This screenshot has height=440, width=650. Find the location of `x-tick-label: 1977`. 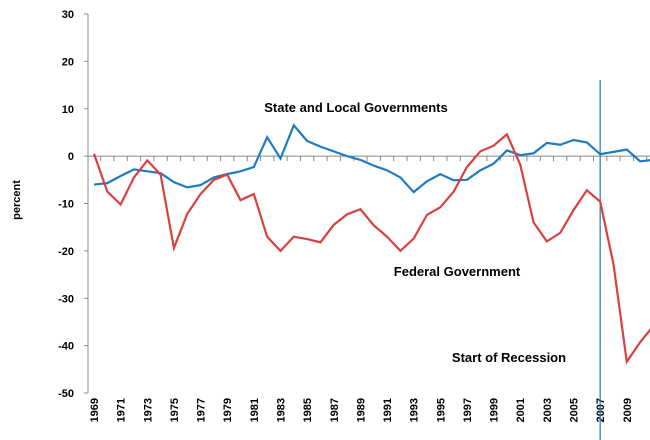

x-tick-label: 1977 is located at coordinates (202, 410).